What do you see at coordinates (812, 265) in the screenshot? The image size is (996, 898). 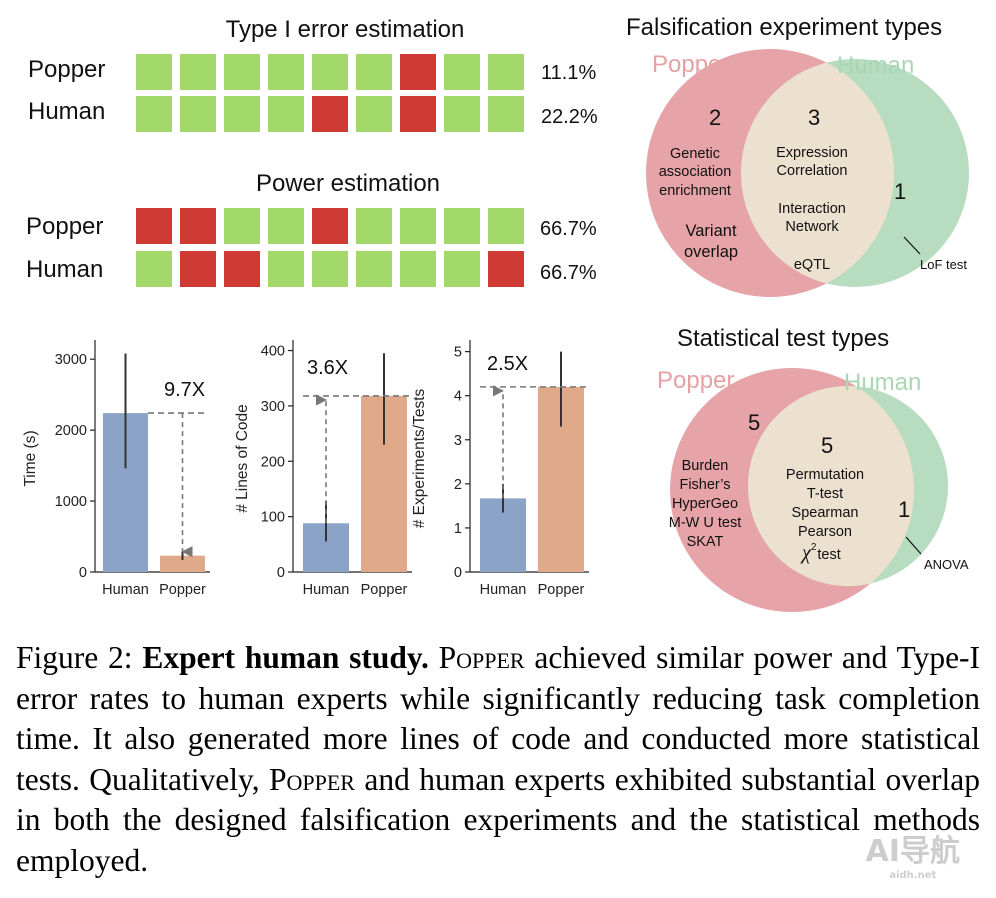 I see `venn1-mid-item: eQTL` at bounding box center [812, 265].